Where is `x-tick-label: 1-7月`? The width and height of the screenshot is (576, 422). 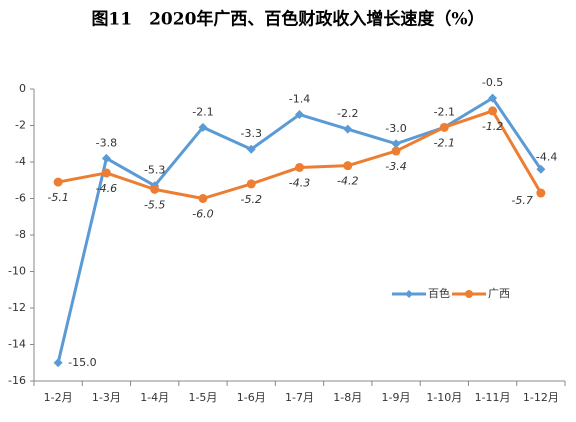 x-tick-label: 1-7月 is located at coordinates (299, 397).